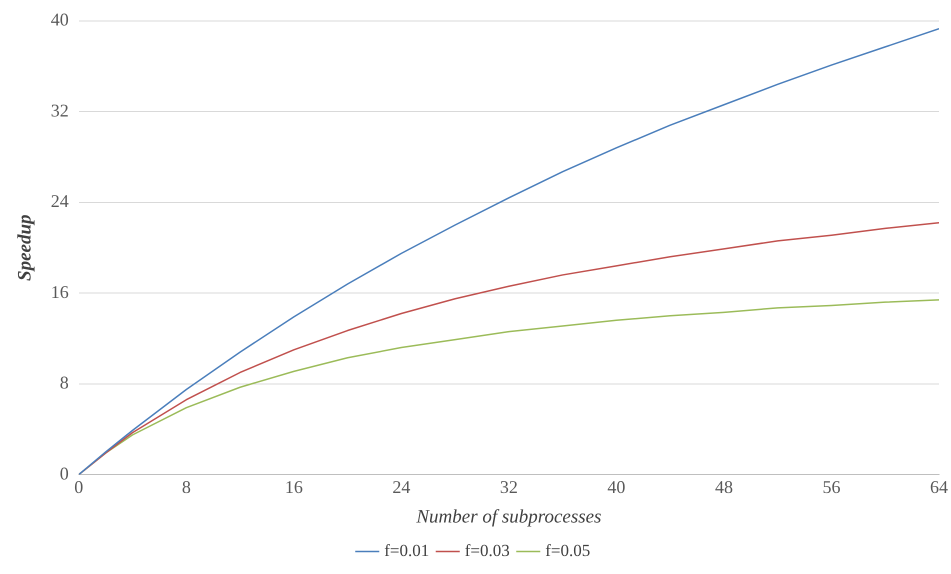 This screenshot has height=574, width=951. Describe the element at coordinates (59, 201) in the screenshot. I see `y-tick-label: 24` at that location.